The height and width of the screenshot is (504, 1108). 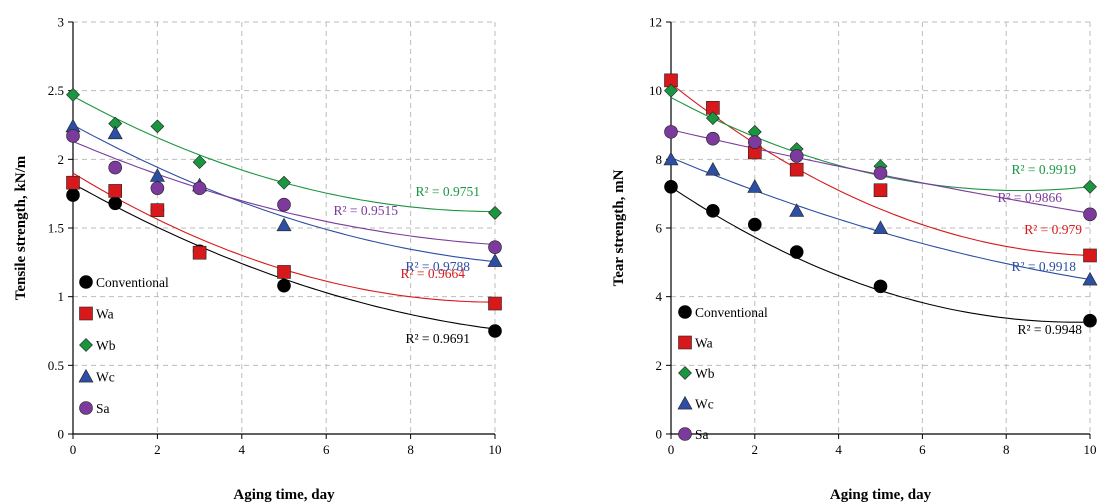 I want to click on r2-label-sa: R² = 0.9515, so click(x=365, y=210).